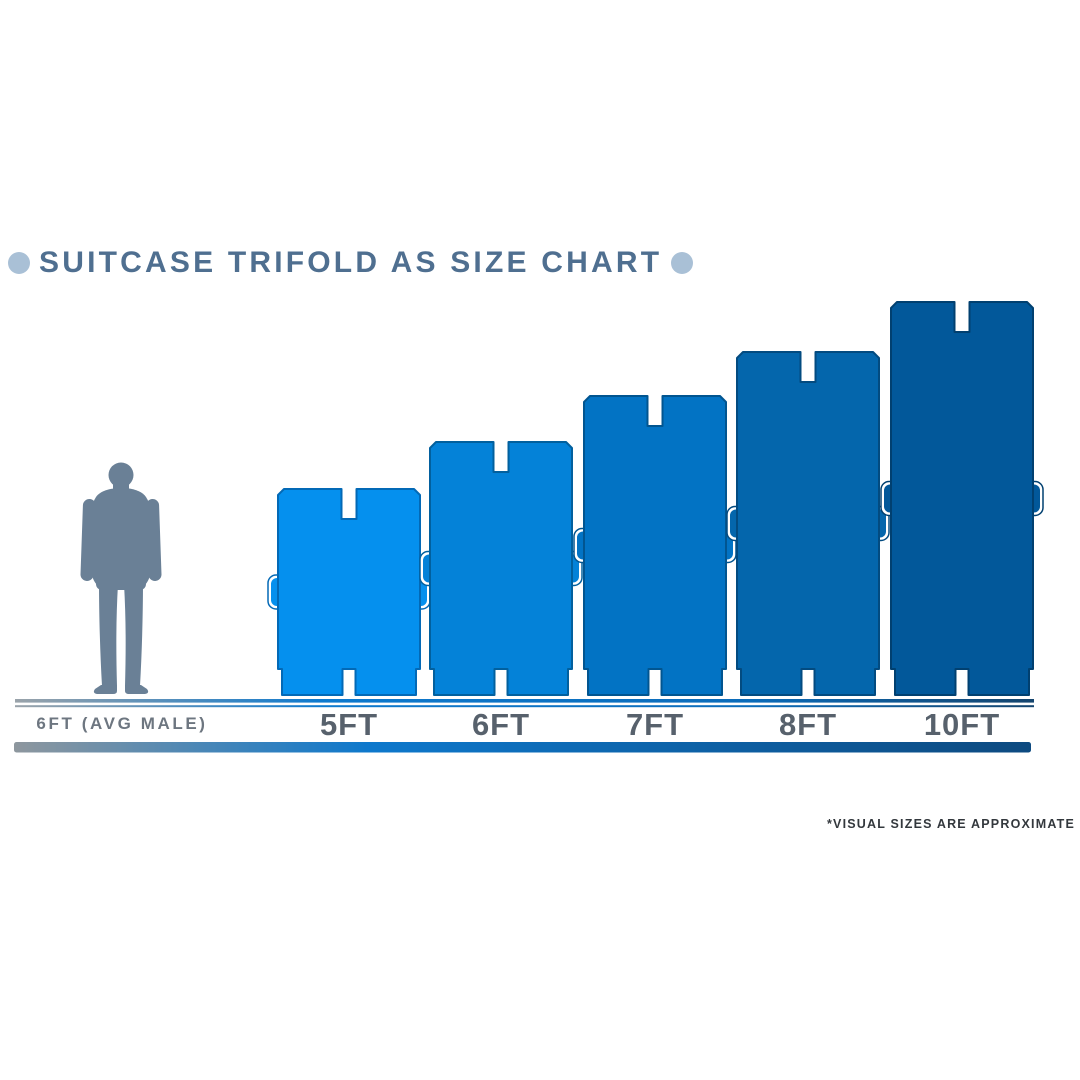 The width and height of the screenshot is (1080, 1080). Describe the element at coordinates (962, 498) in the screenshot. I see `suitcase-10ft` at that location.